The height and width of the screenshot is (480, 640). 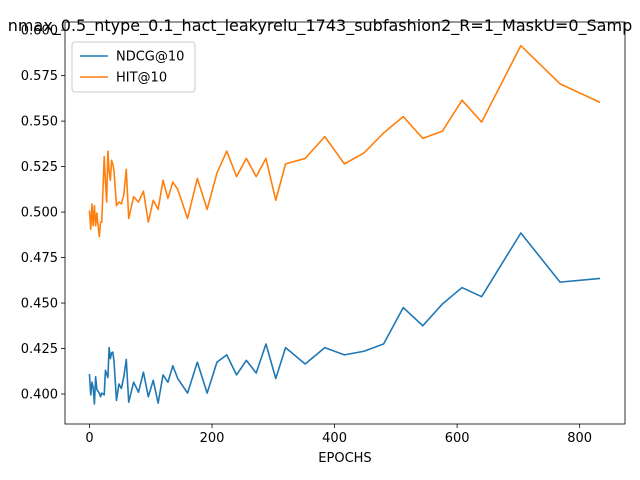 What do you see at coordinates (39, 258) in the screenshot?
I see `y-tick-label: 0.475` at bounding box center [39, 258].